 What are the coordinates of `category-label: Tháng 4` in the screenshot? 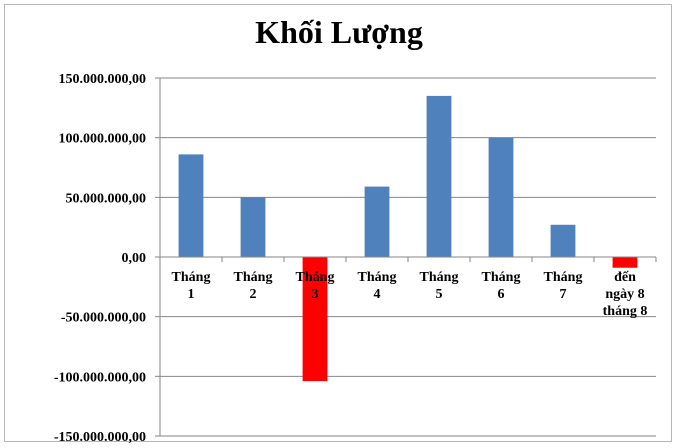 It's located at (377, 286).